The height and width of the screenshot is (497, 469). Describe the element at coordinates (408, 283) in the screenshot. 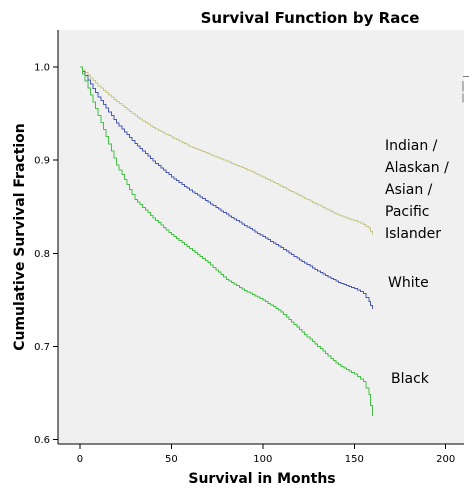

I see `series-label-1: White` at that location.